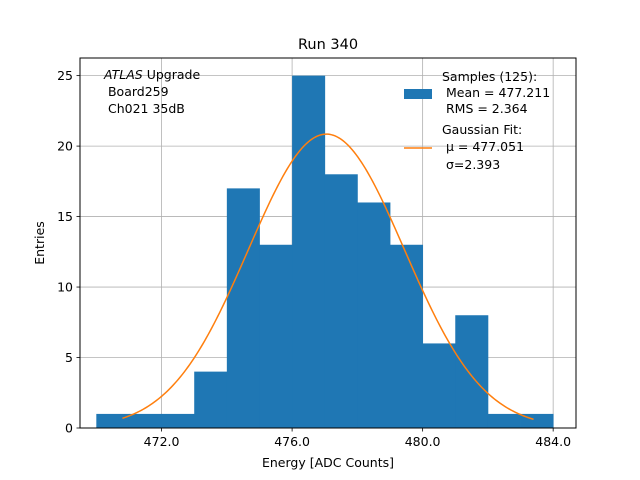 This screenshot has width=640, height=480. Describe the element at coordinates (65, 216) in the screenshot. I see `y-tick-label: 15` at that location.